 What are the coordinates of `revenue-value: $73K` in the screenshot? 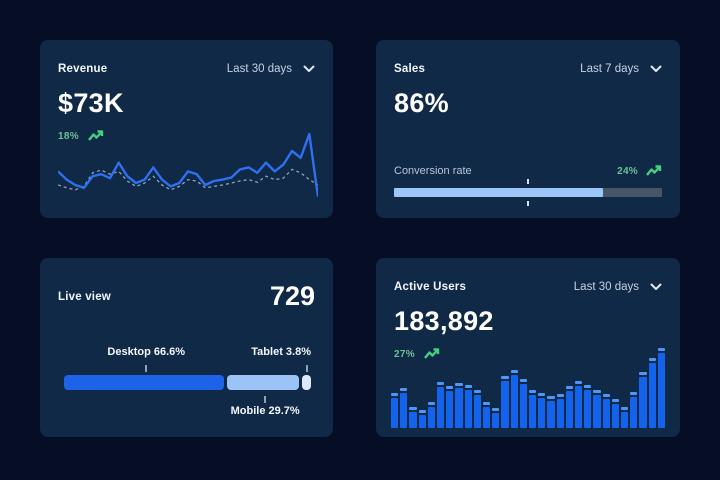 It's located at (91, 103).